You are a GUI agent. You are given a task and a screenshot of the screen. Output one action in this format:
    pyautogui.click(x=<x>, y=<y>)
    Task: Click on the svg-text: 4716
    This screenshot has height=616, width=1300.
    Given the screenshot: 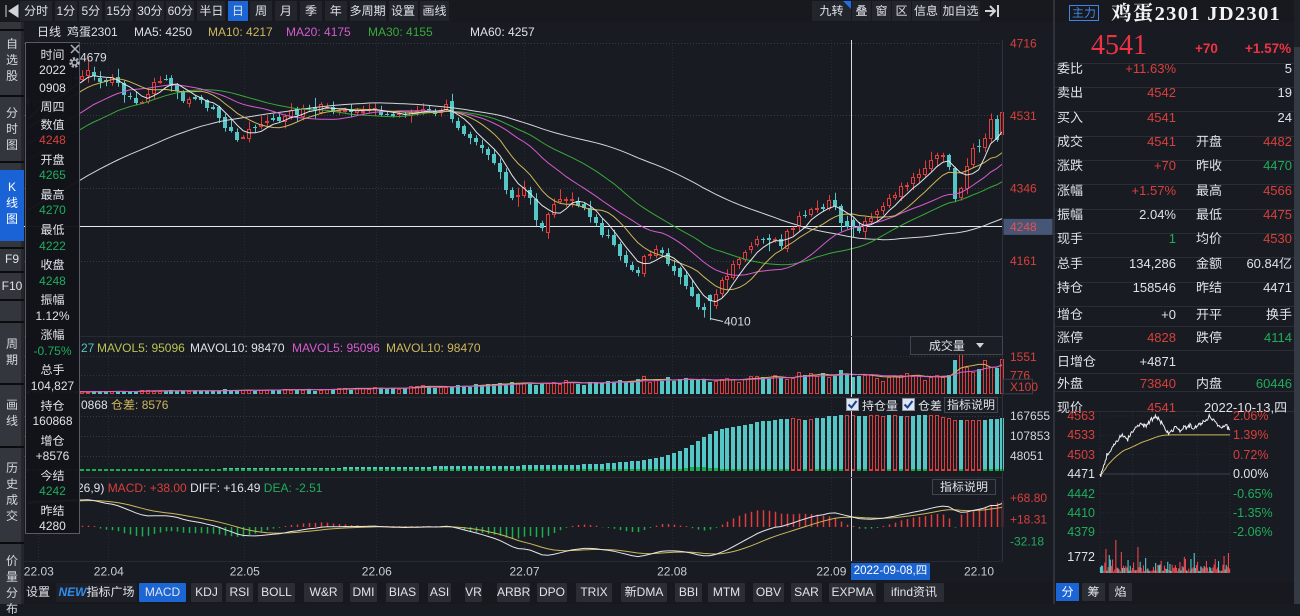 What is the action you would take?
    pyautogui.click(x=1023, y=43)
    